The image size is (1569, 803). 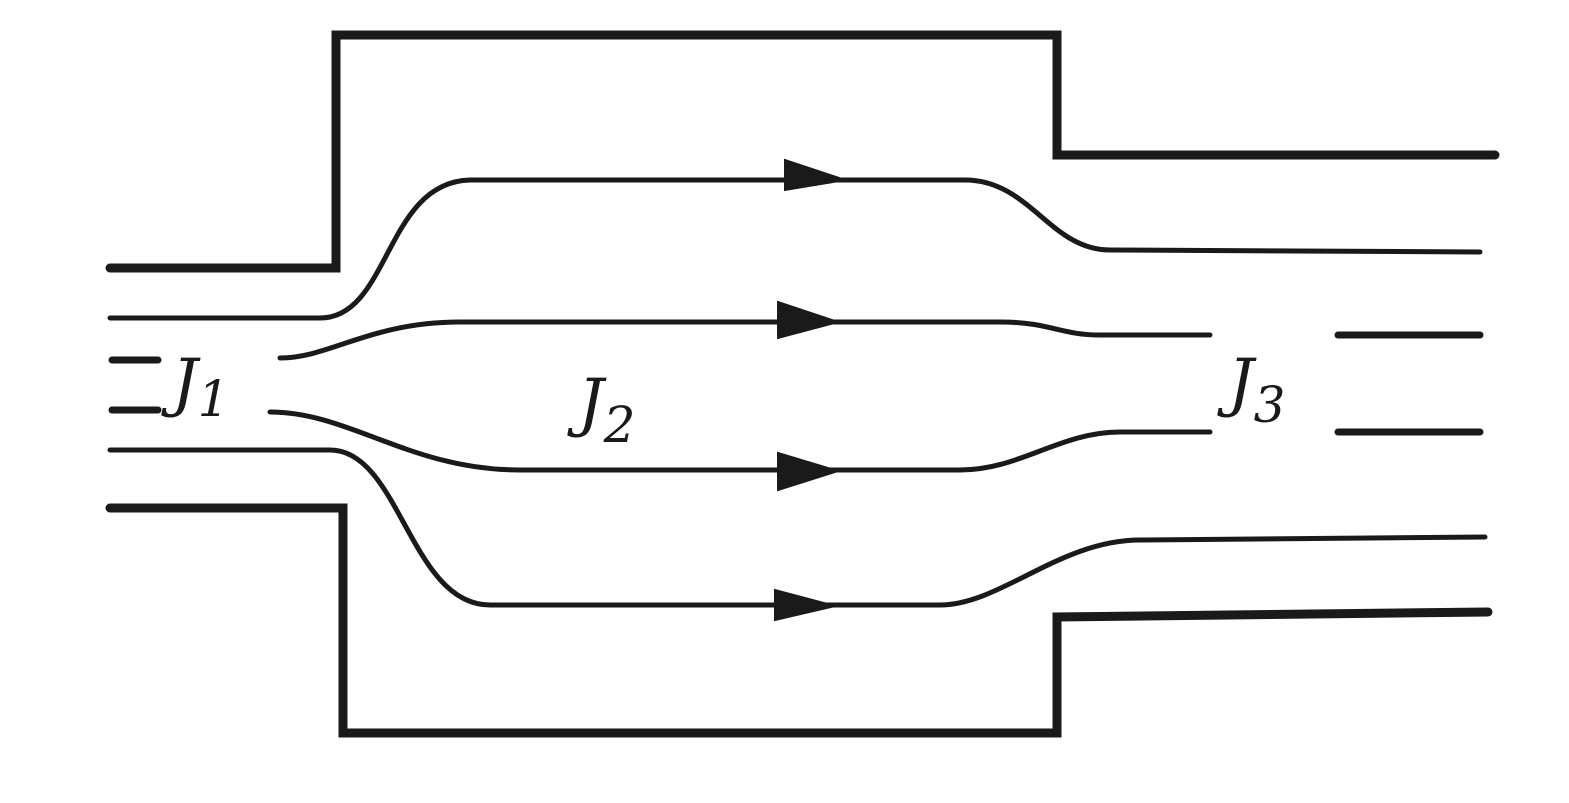 What do you see at coordinates (1251, 390) in the screenshot?
I see `label-j3: J3` at bounding box center [1251, 390].